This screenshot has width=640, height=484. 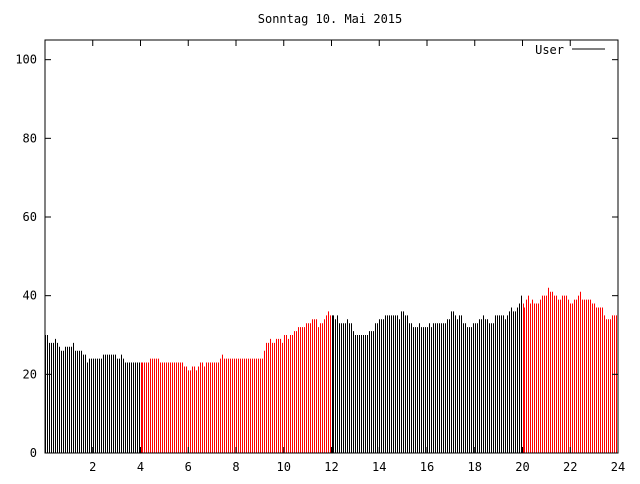 I want to click on x-tick-label: 6, so click(x=188, y=467).